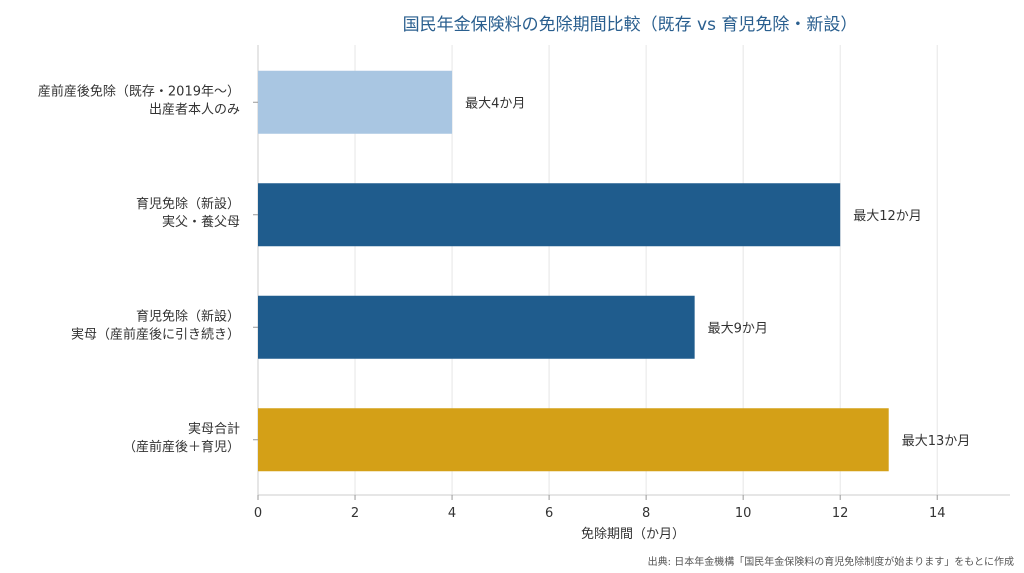 The height and width of the screenshot is (573, 1024). Describe the element at coordinates (633, 534) in the screenshot. I see `x-axis-title: 免除期間（か月）` at that location.